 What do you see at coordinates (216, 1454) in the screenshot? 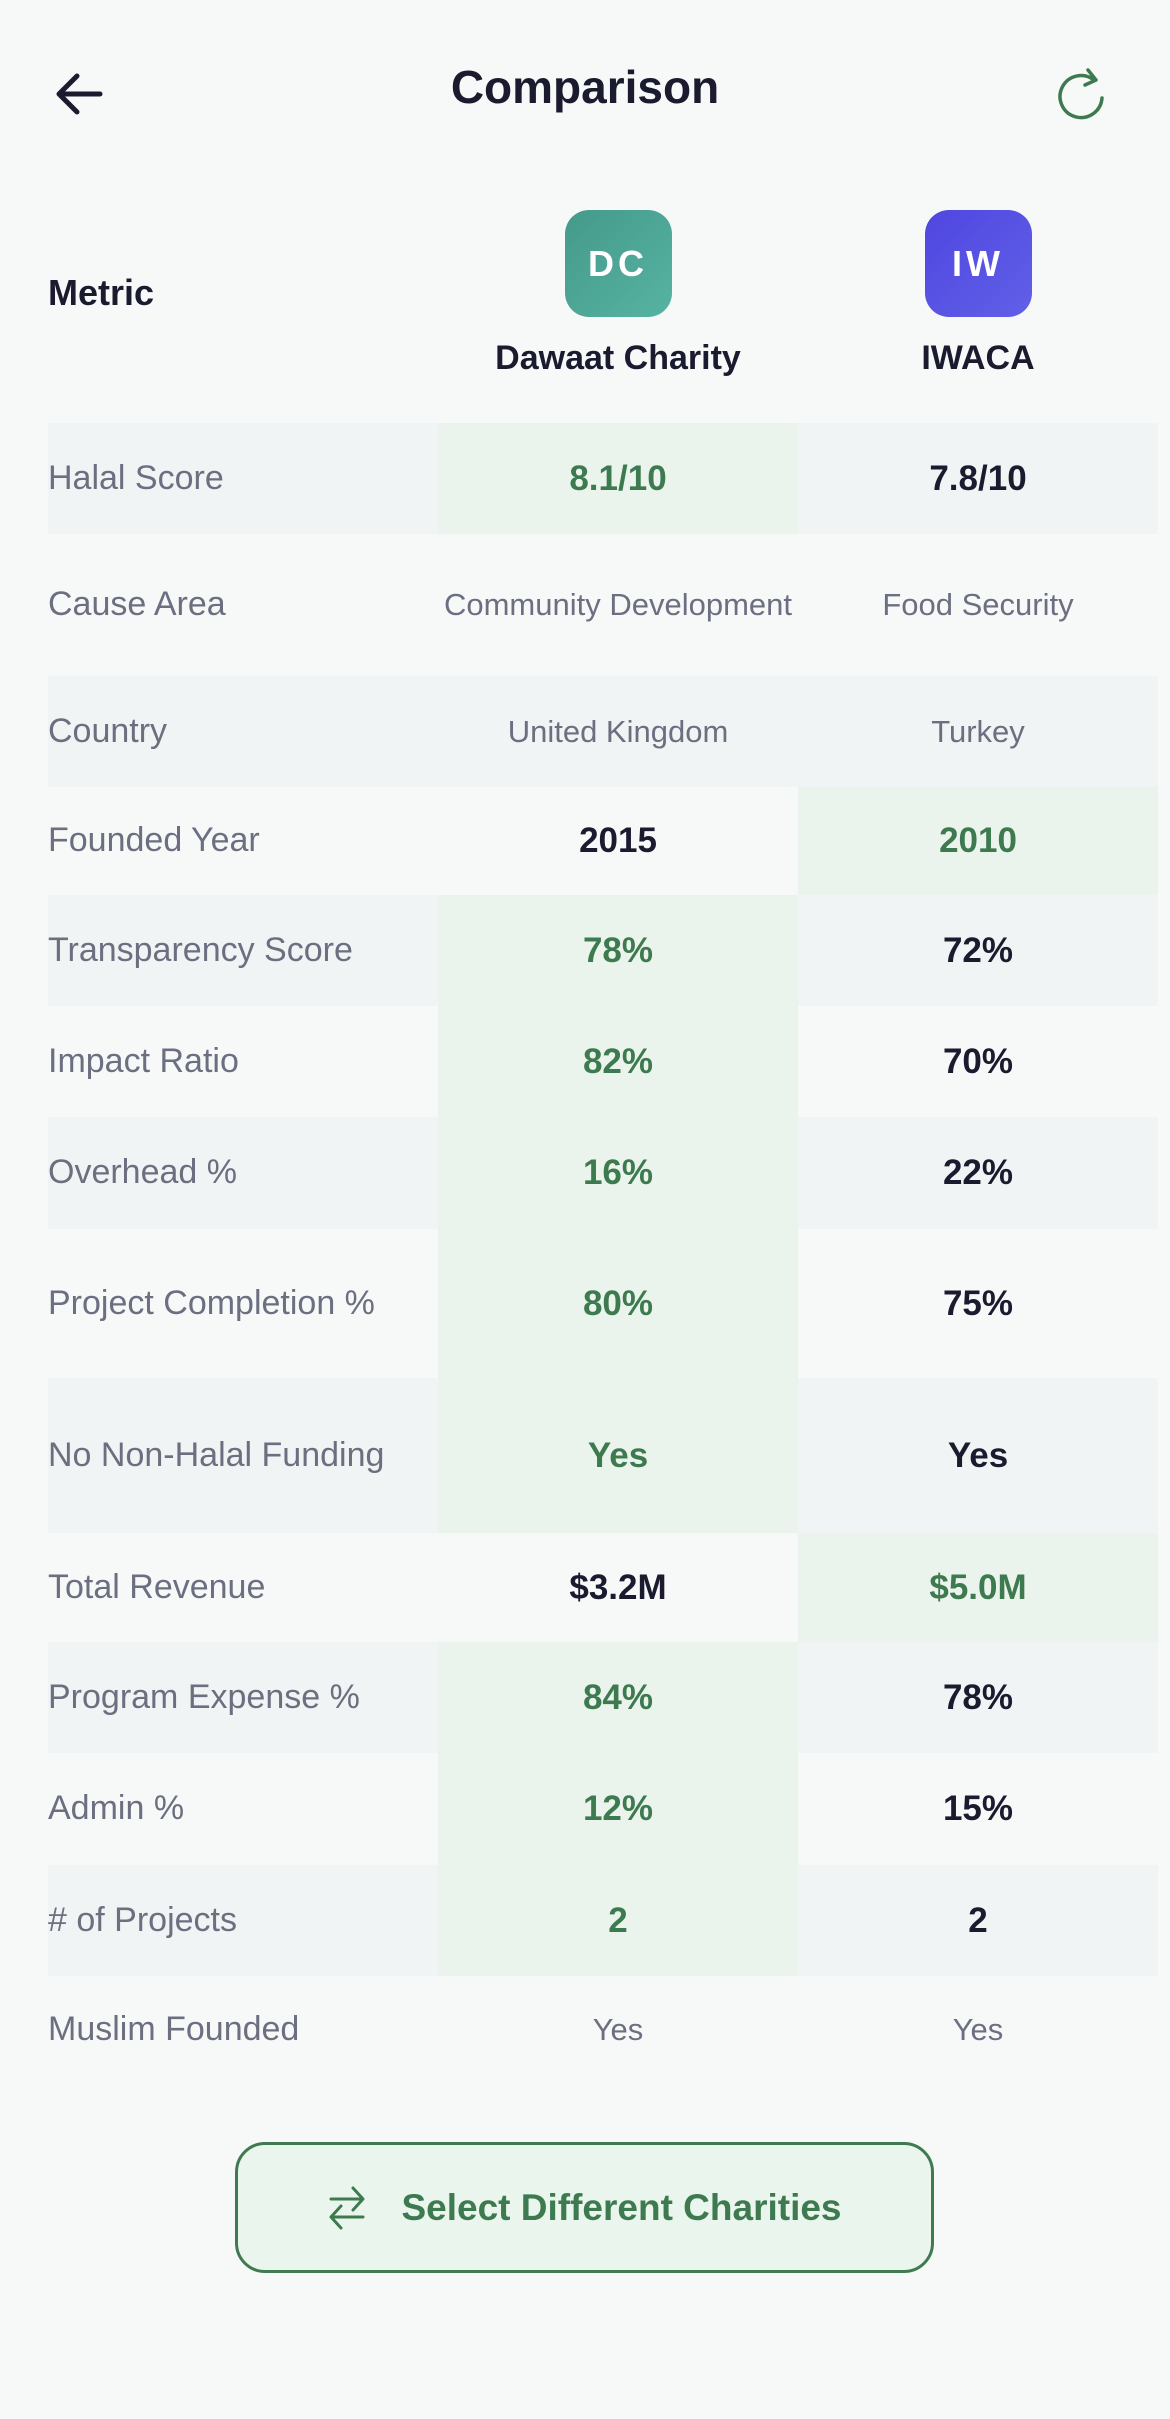
I see `metric-label: No Non-Halal Funding` at bounding box center [216, 1454].